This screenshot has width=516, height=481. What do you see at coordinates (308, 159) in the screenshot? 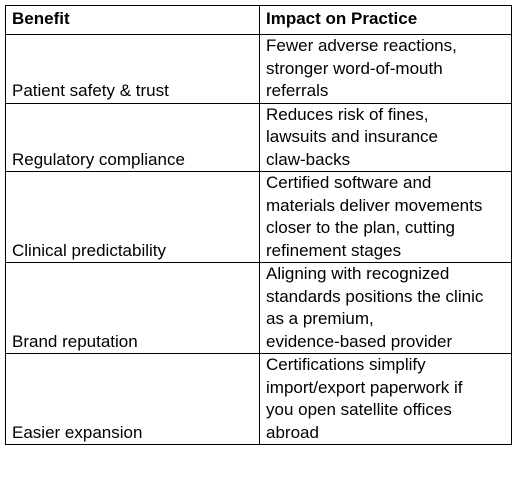
I see `impact-line: claw-backs` at bounding box center [308, 159].